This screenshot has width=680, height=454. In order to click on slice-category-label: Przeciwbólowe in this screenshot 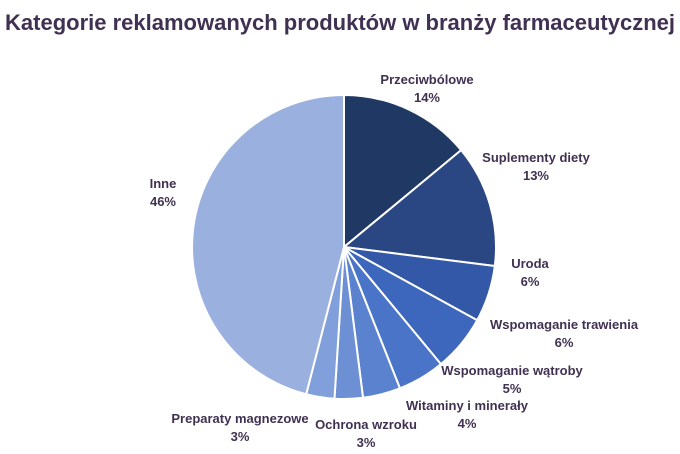, I will do `click(427, 79)`.